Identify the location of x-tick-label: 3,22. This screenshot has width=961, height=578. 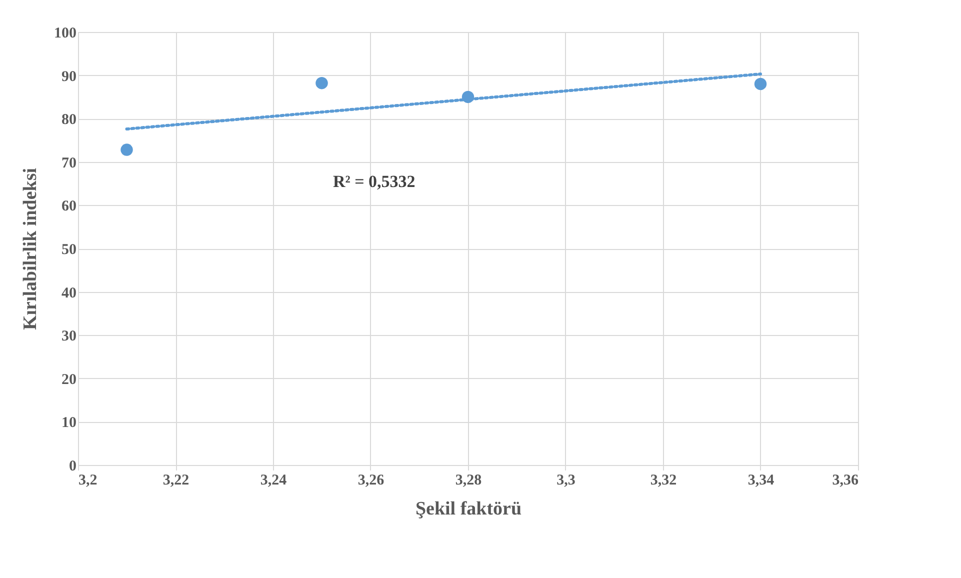
(176, 480).